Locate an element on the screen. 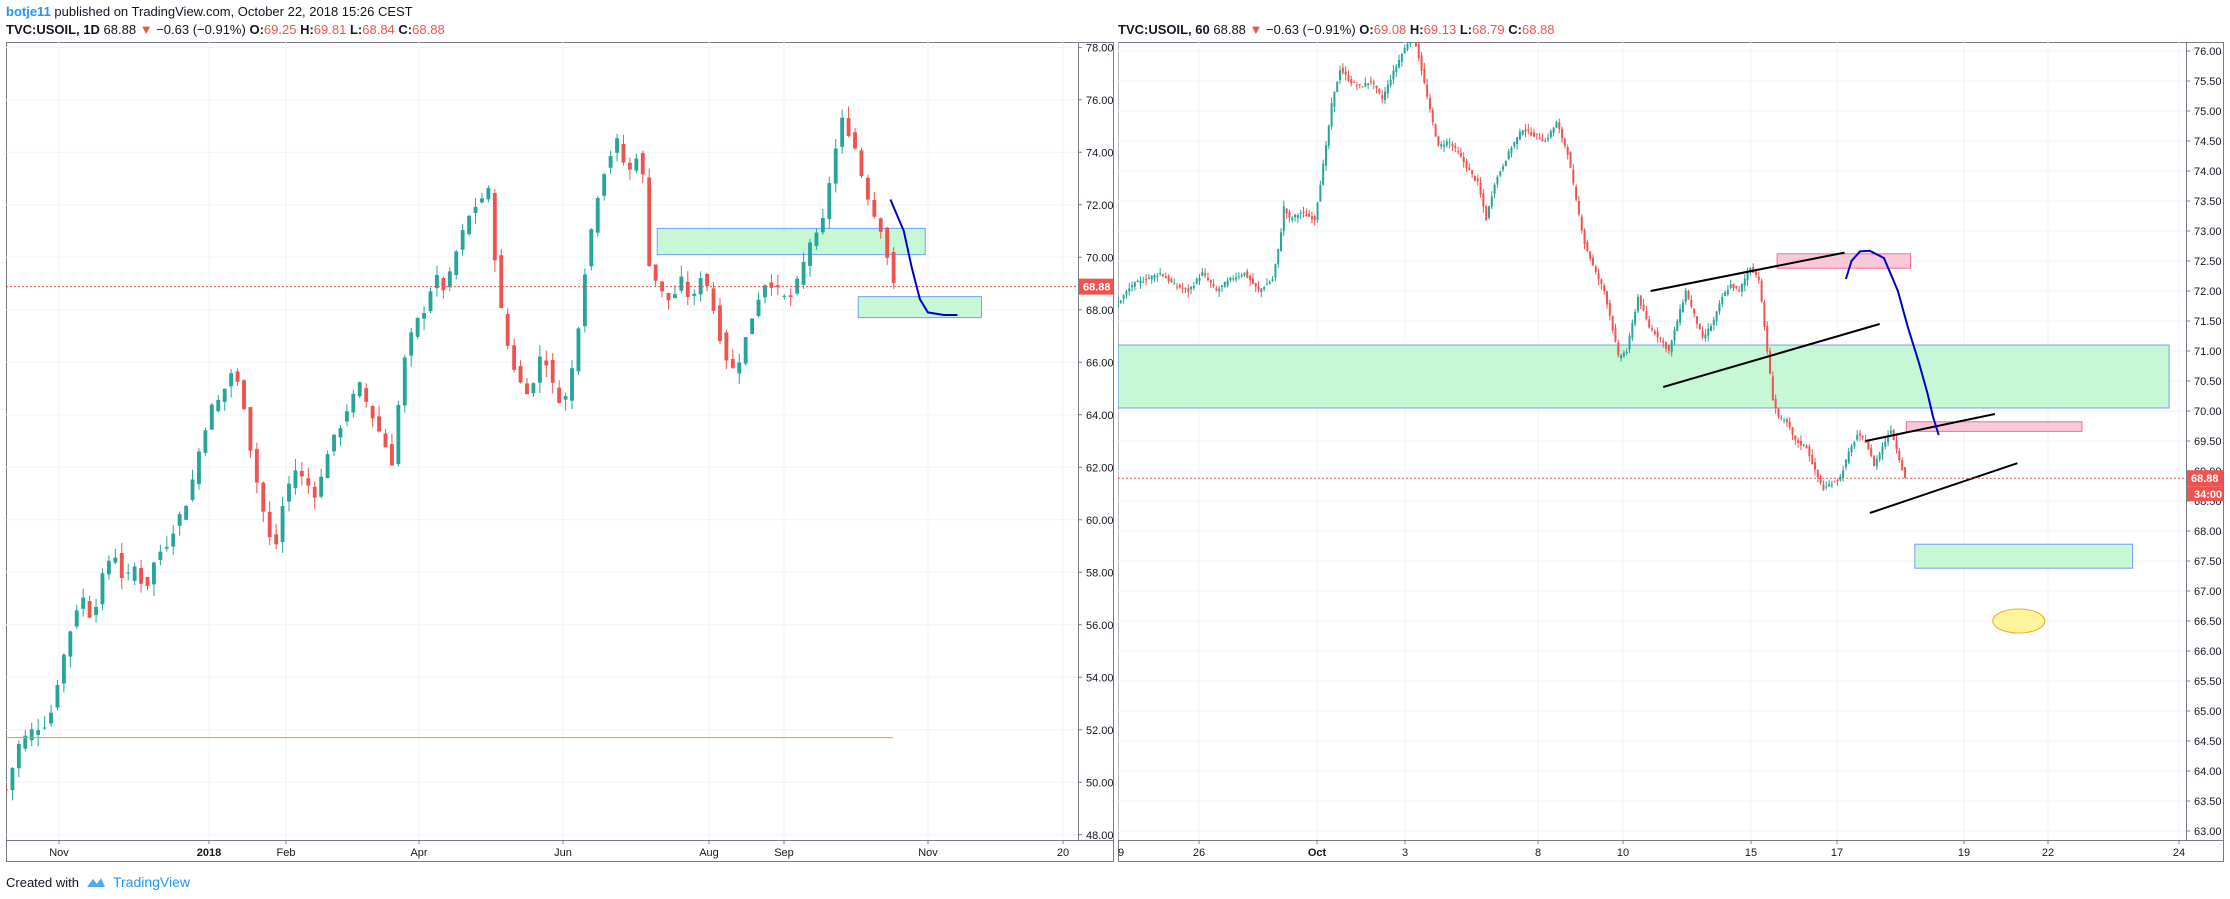 The image size is (2230, 899). left-close: 68.88 is located at coordinates (428, 29).